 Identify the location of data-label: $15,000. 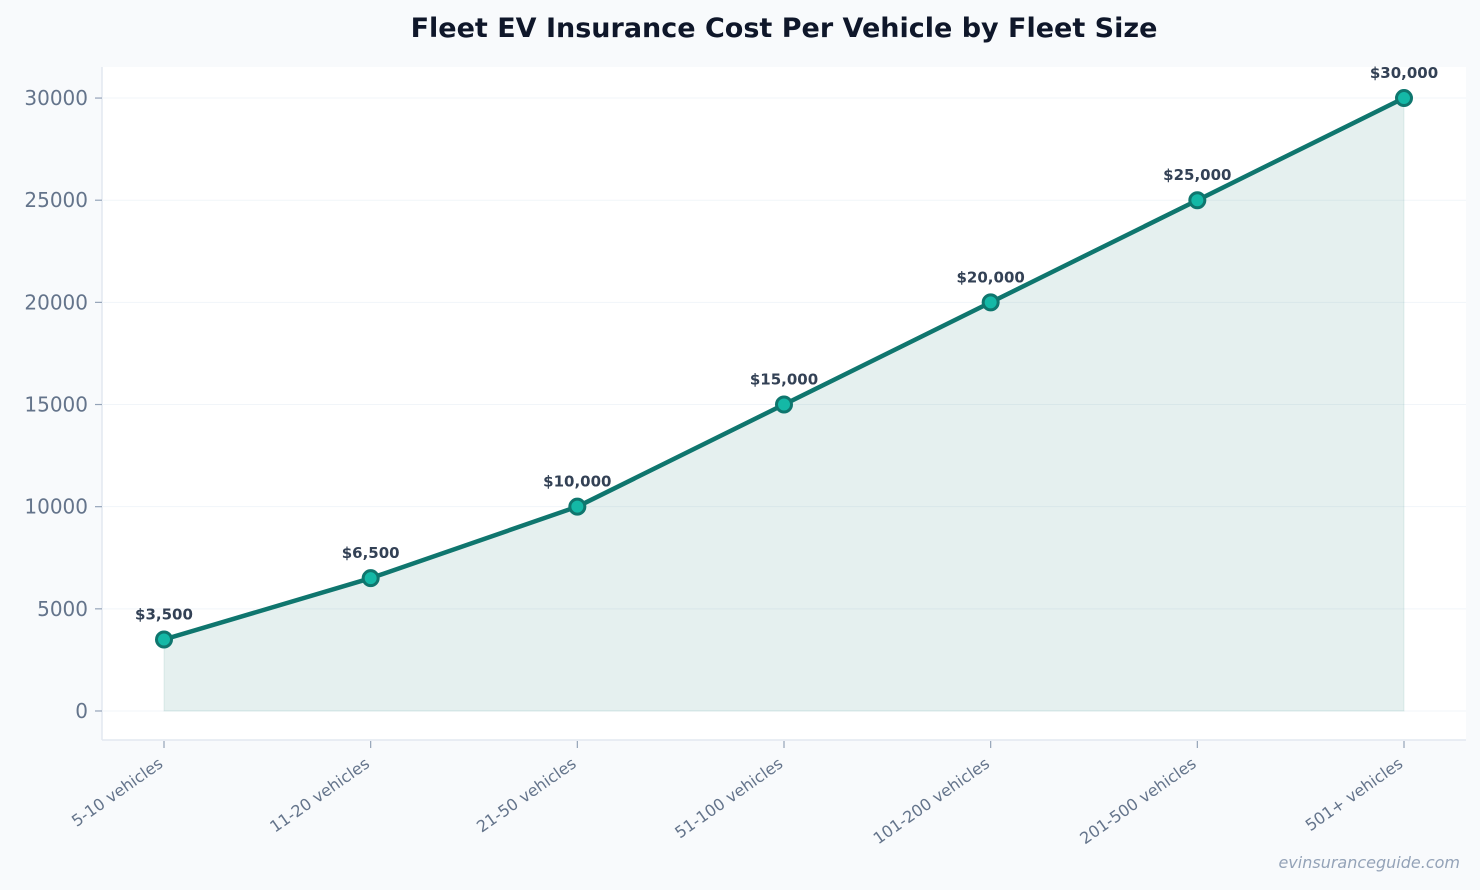
(784, 380).